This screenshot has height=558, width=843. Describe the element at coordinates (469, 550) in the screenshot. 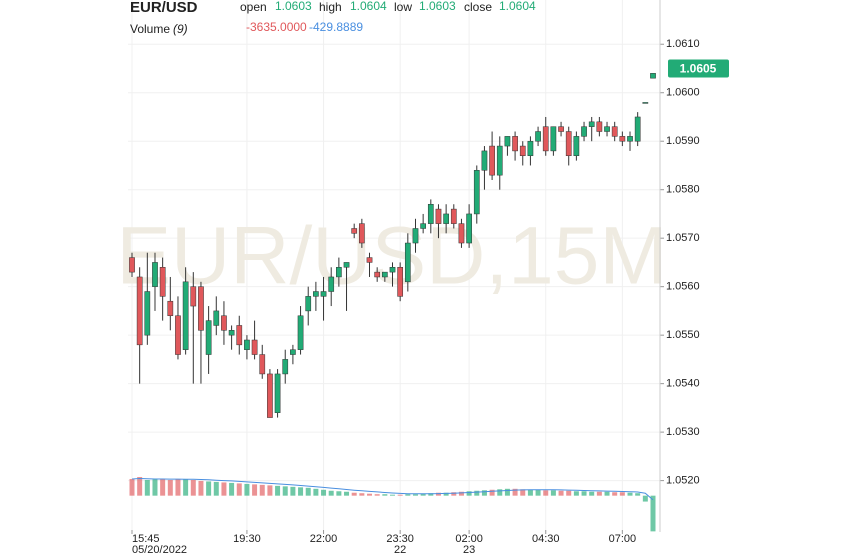

I see `x-tick-sublabel: 23` at that location.